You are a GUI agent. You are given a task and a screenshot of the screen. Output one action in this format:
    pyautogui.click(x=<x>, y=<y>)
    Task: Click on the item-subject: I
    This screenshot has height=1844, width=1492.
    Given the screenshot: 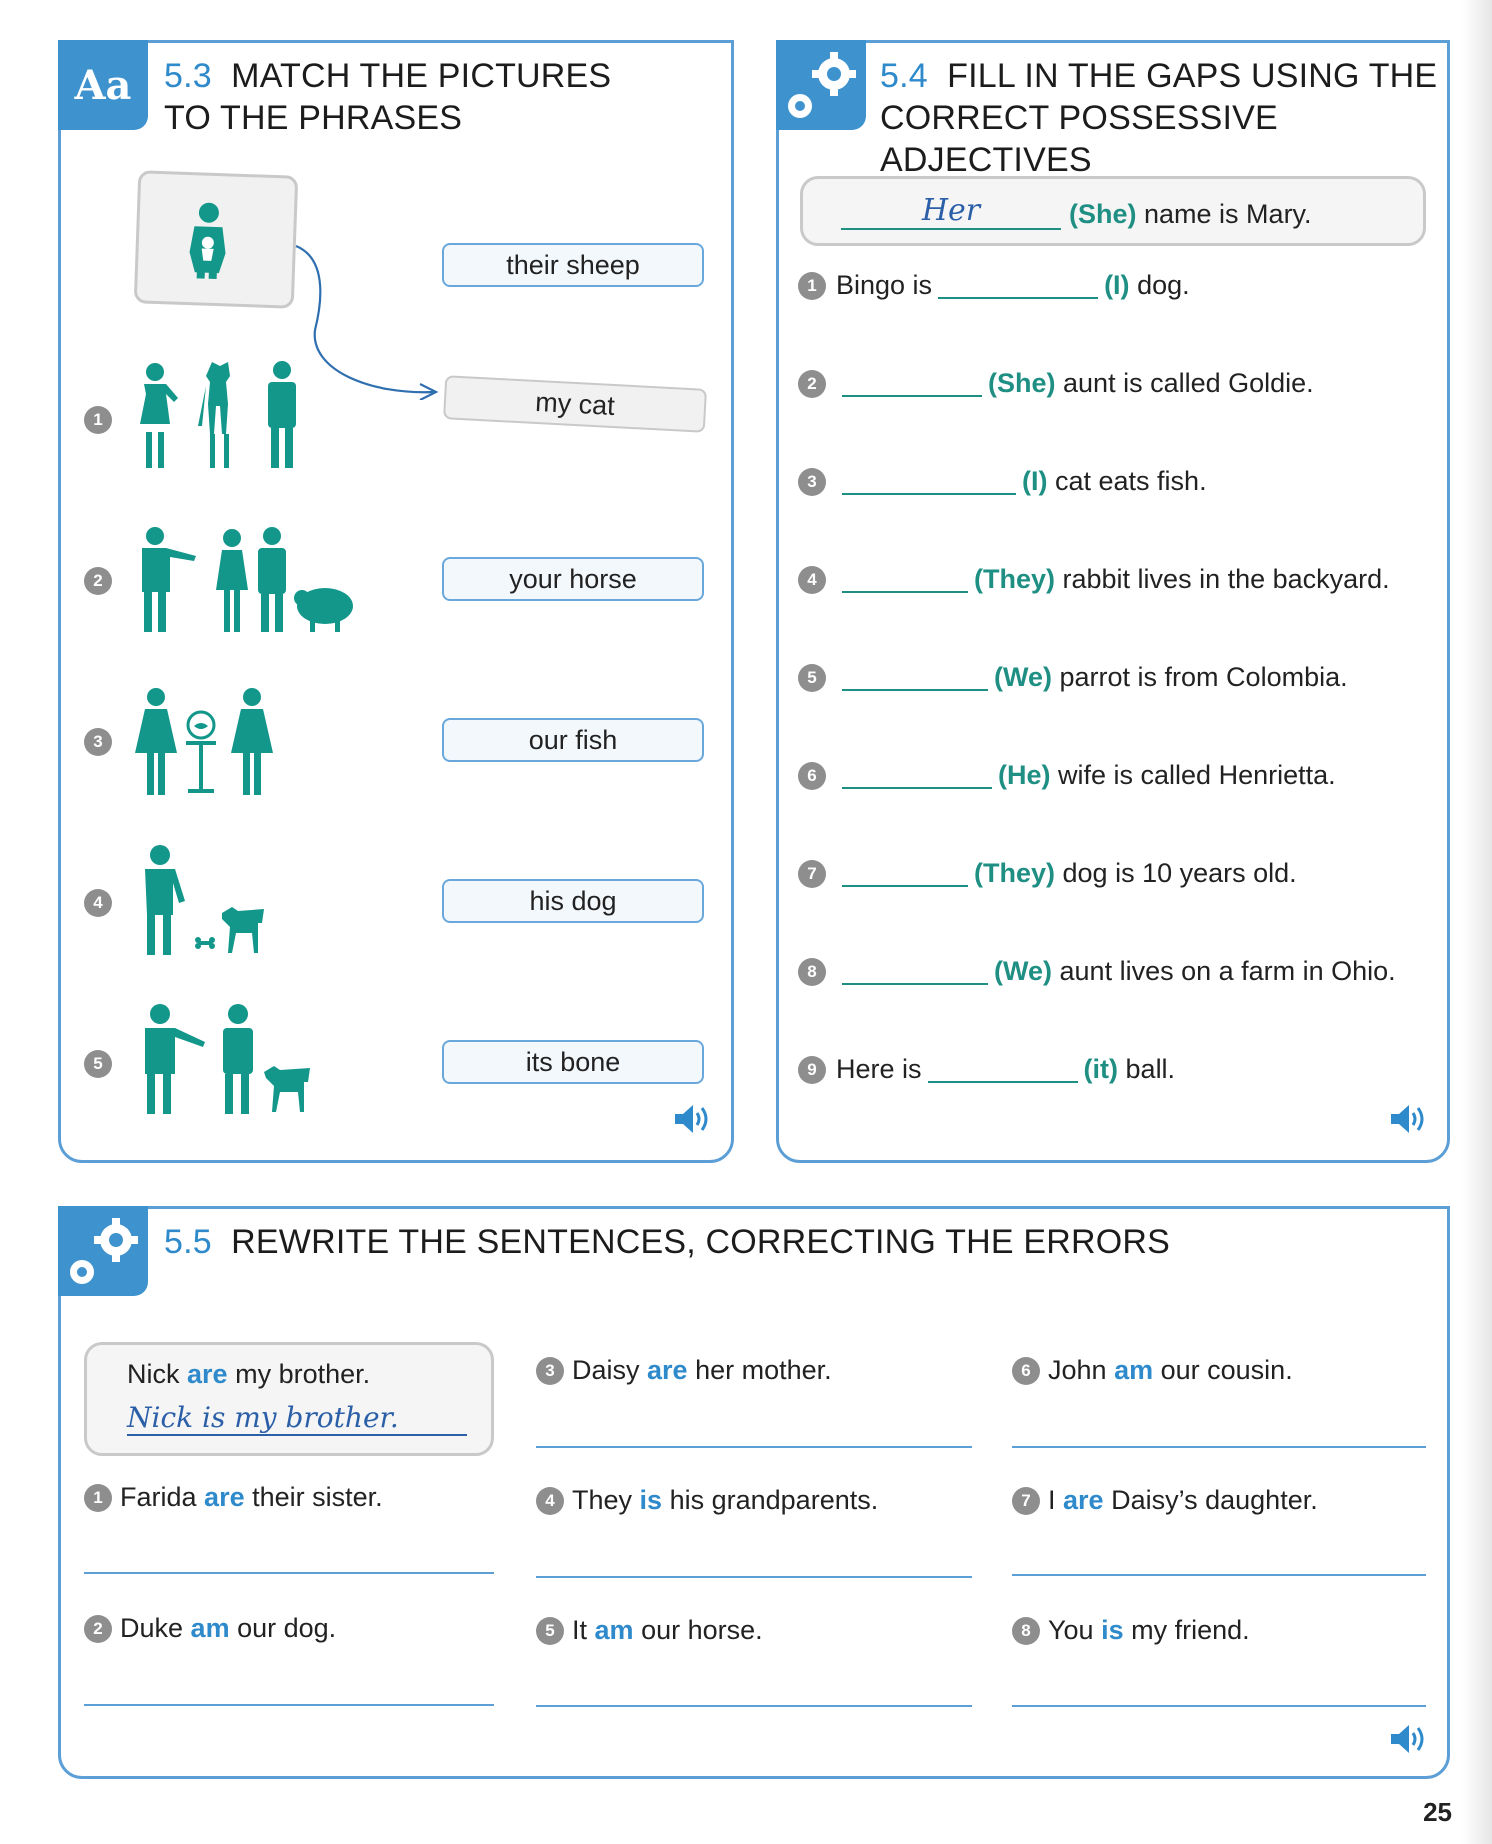 What is the action you would take?
    pyautogui.click(x=1052, y=1500)
    